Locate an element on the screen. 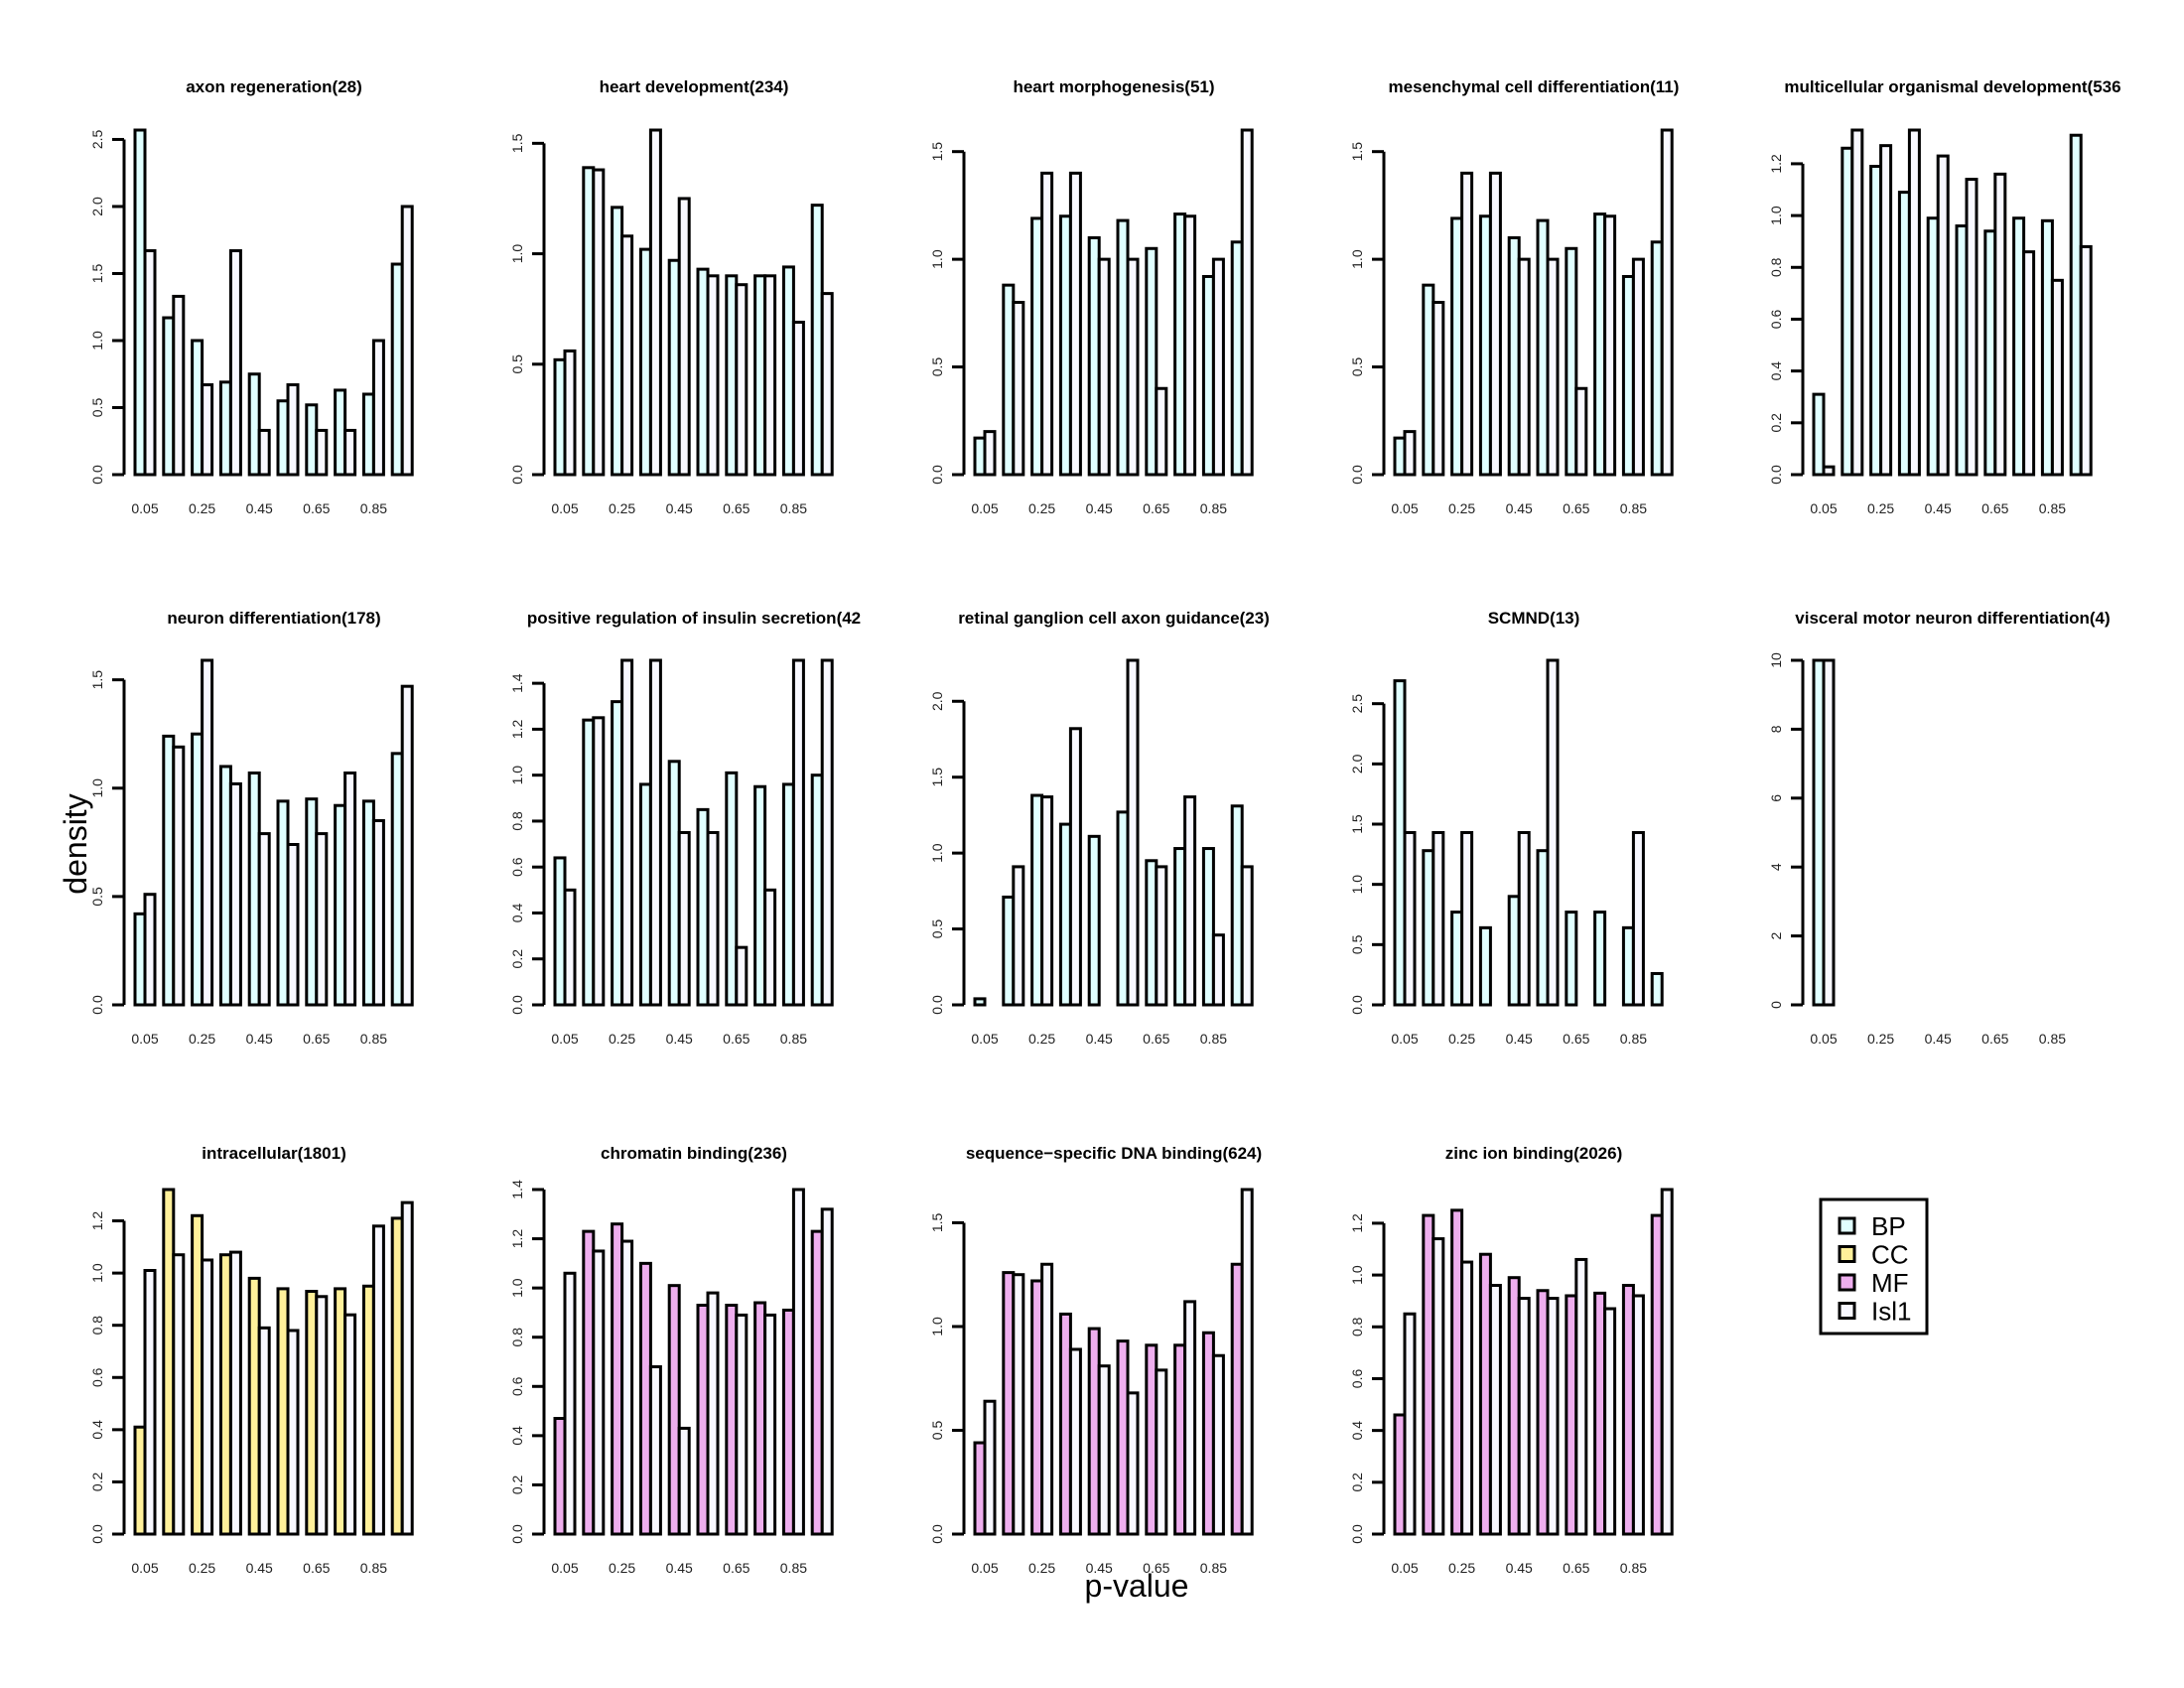 The height and width of the screenshot is (1688, 2184). y-tick-label: 0.5 is located at coordinates (1357, 944).